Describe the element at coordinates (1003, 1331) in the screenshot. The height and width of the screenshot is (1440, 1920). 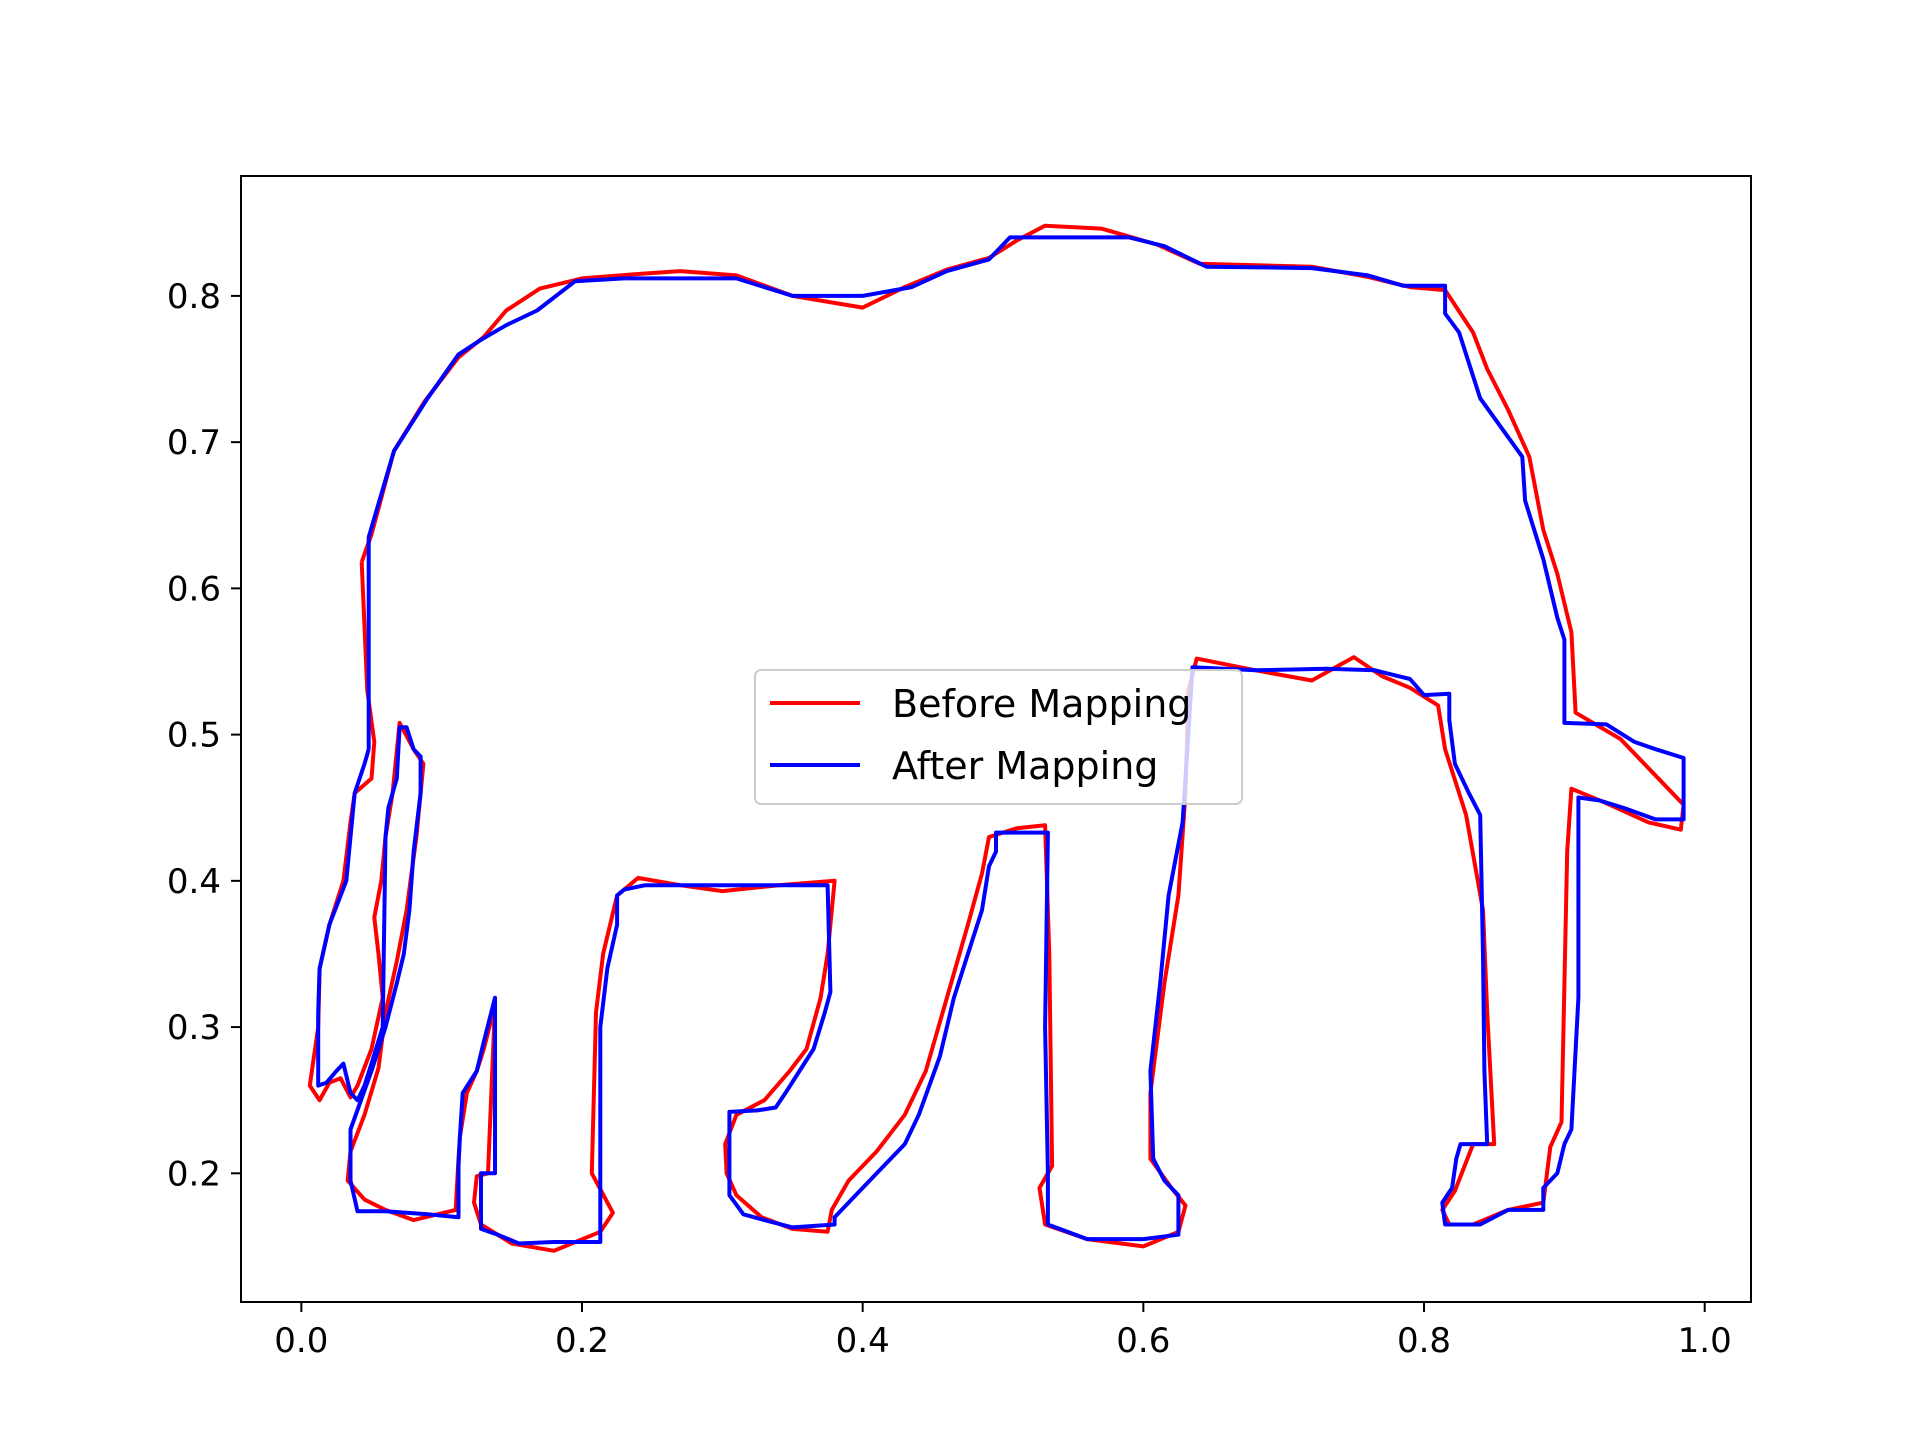
I see `x-axis-ticks: 0.0 0.2 0.4 0.6 0.8 1.0` at that location.